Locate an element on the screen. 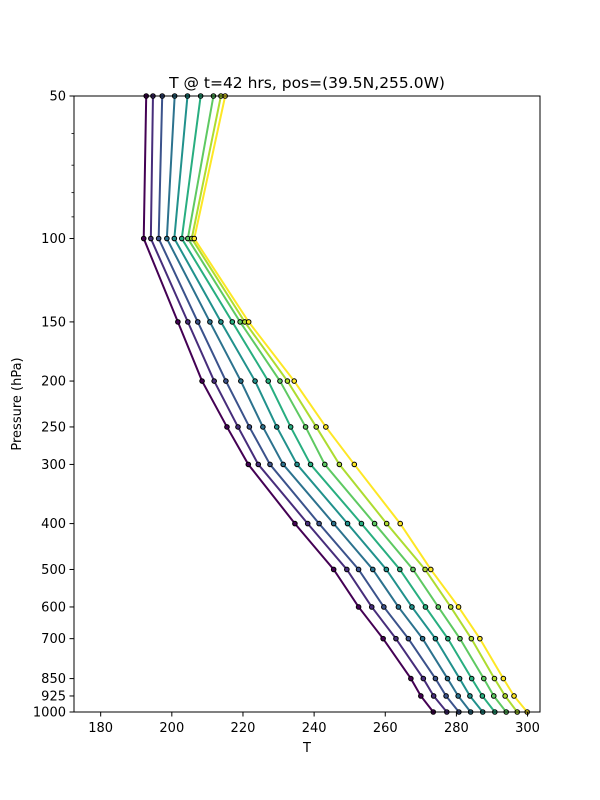 The width and height of the screenshot is (600, 800). x-tick-label: 300 is located at coordinates (527, 728).